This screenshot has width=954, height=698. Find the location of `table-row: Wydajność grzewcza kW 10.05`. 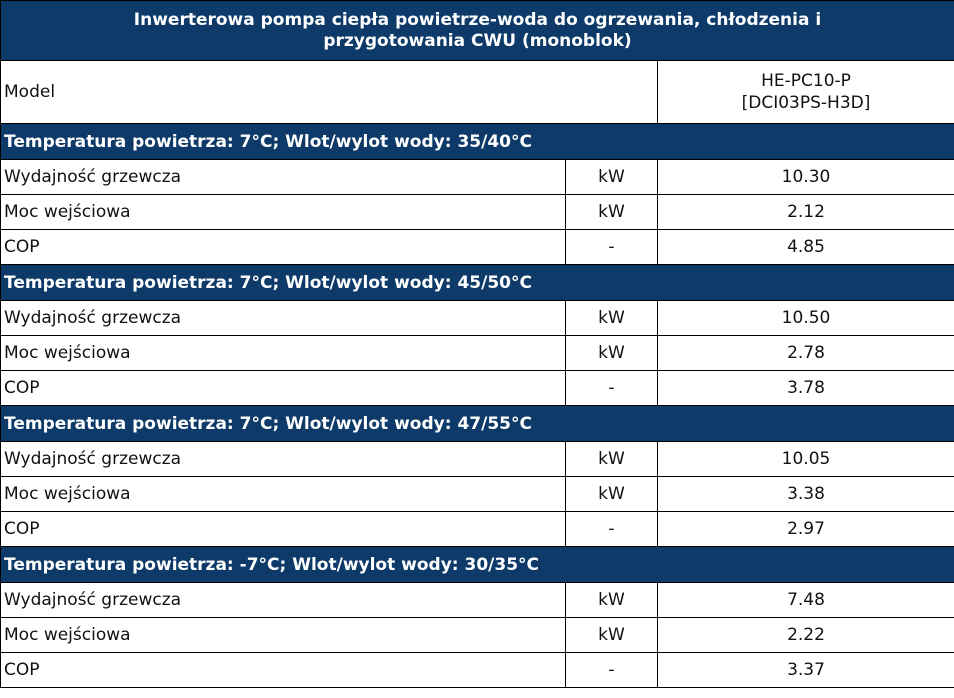

table-row: Wydajność grzewcza kW 10.05 is located at coordinates (477, 459).